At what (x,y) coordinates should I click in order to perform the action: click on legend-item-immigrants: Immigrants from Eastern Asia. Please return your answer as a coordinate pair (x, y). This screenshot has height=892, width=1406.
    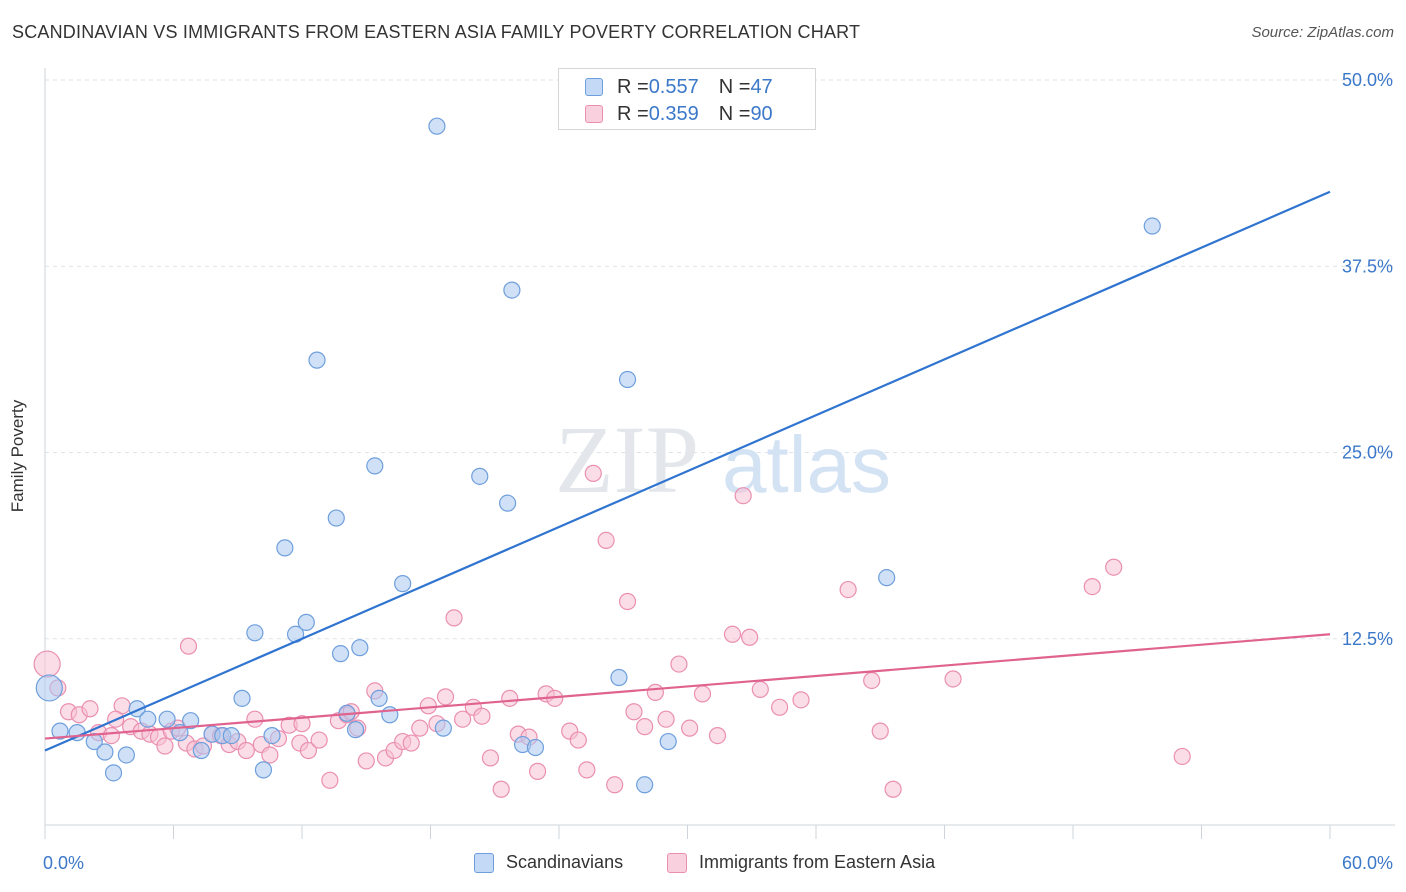
    Looking at the image, I should click on (801, 862).